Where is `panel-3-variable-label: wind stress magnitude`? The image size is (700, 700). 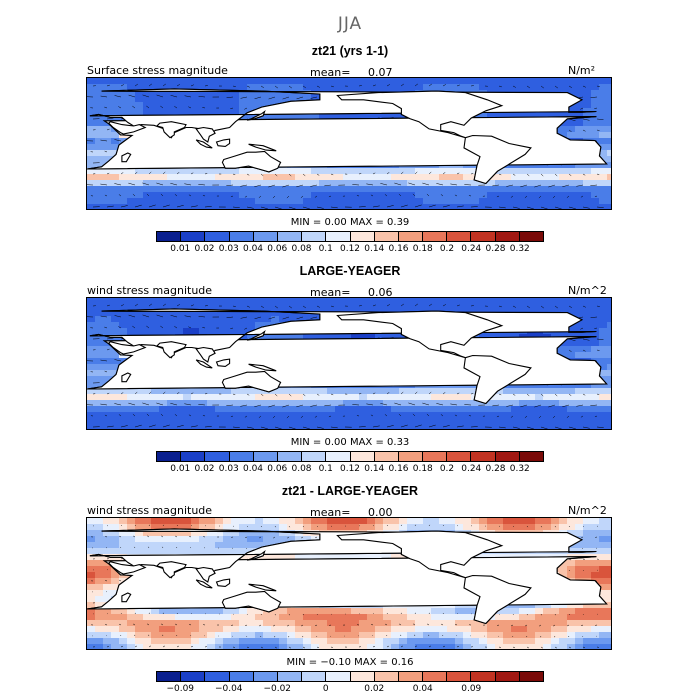 panel-3-variable-label: wind stress magnitude is located at coordinates (150, 510).